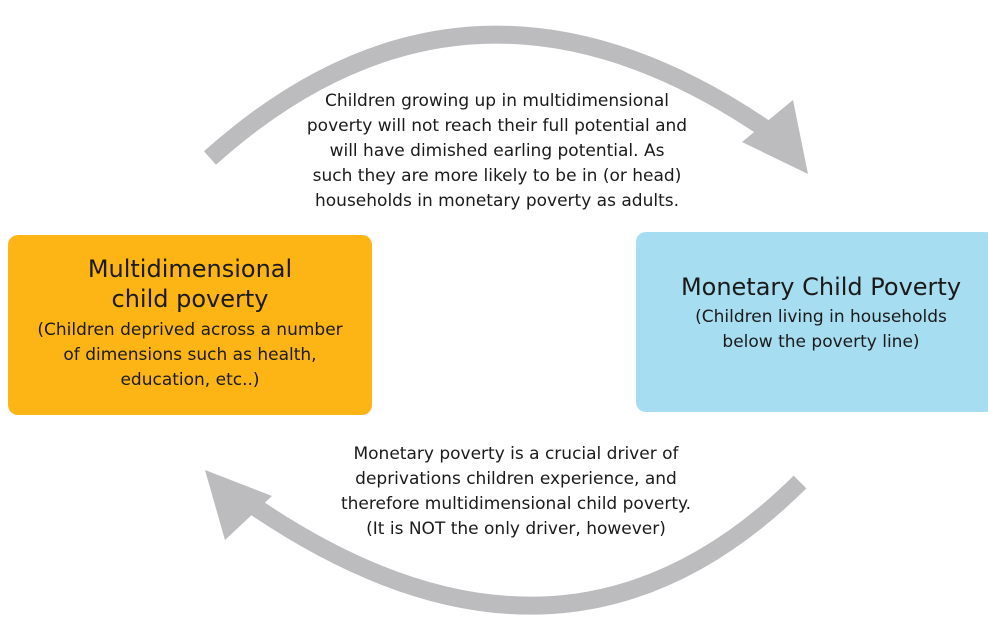 The width and height of the screenshot is (988, 617). Describe the element at coordinates (497, 151) in the screenshot. I see `edge-label: will have dimished earling potential. As` at that location.